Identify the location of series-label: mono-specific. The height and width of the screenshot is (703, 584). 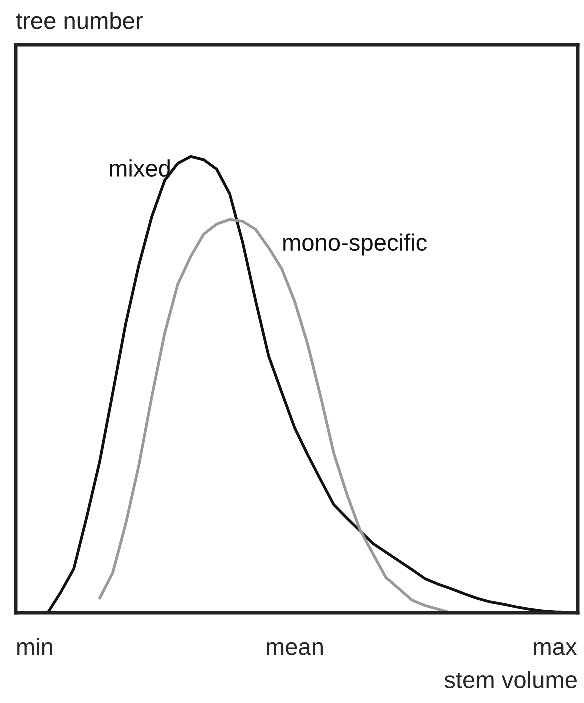
(356, 245).